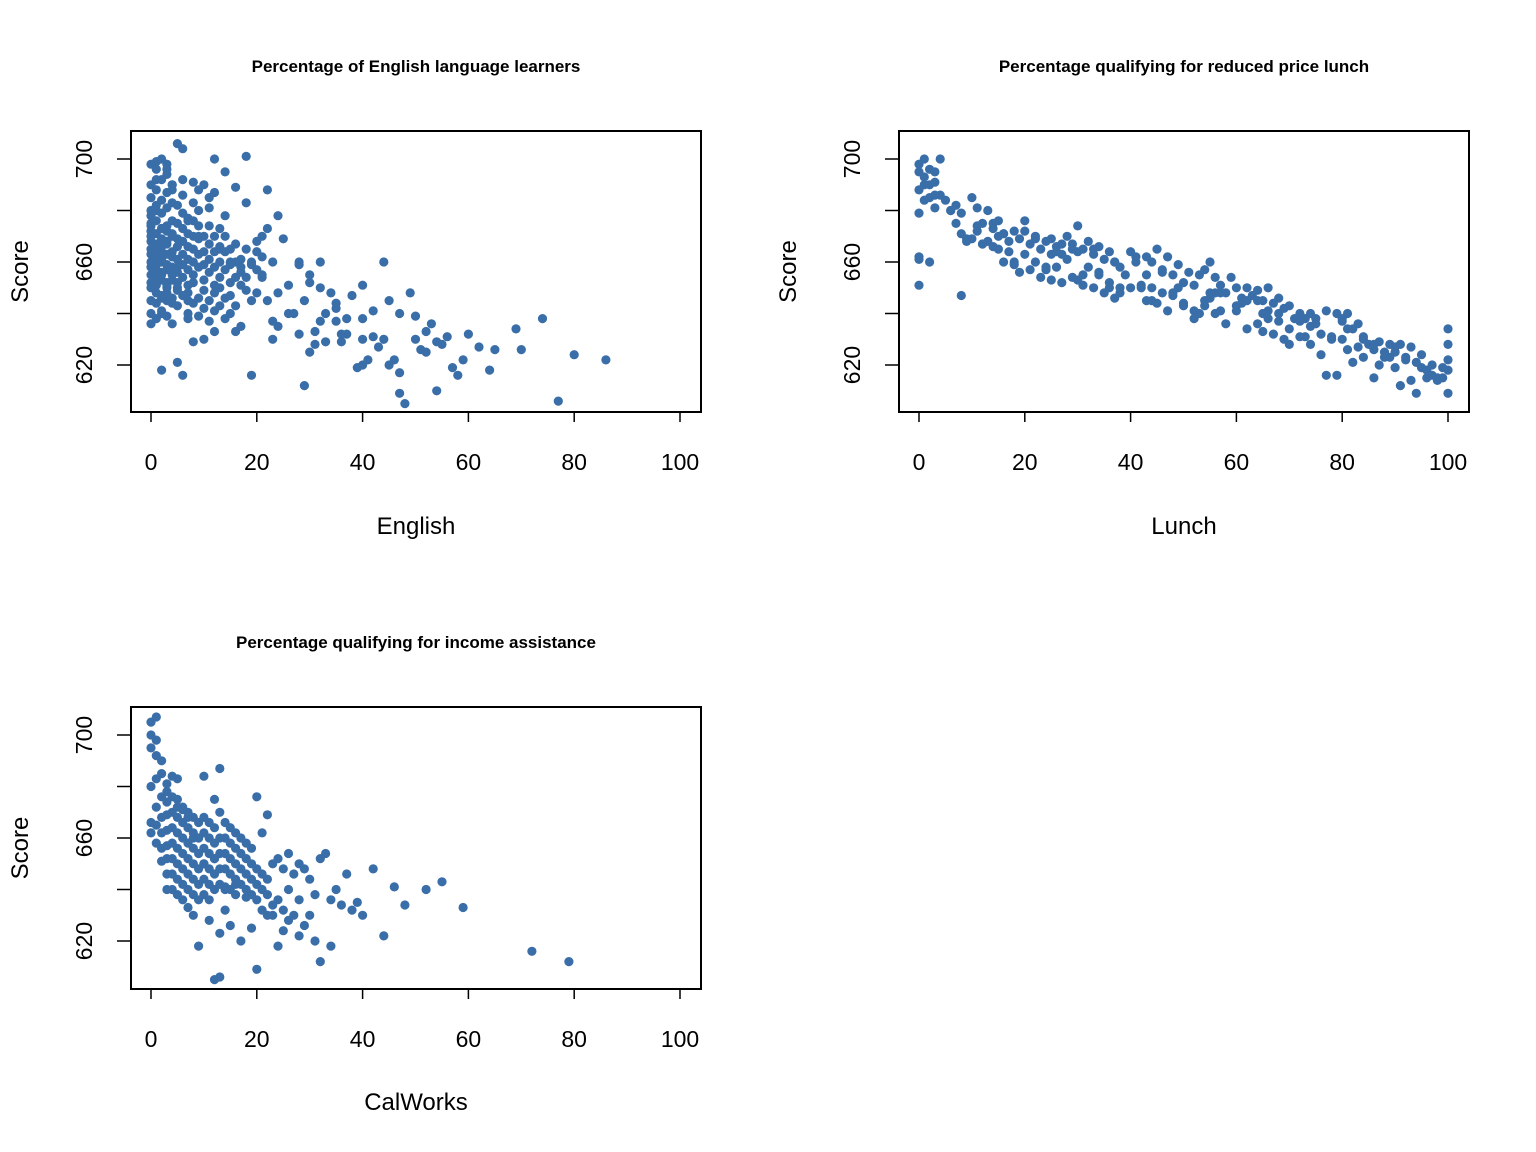  What do you see at coordinates (151, 462) in the screenshot?
I see `x-tick-label: 0` at bounding box center [151, 462].